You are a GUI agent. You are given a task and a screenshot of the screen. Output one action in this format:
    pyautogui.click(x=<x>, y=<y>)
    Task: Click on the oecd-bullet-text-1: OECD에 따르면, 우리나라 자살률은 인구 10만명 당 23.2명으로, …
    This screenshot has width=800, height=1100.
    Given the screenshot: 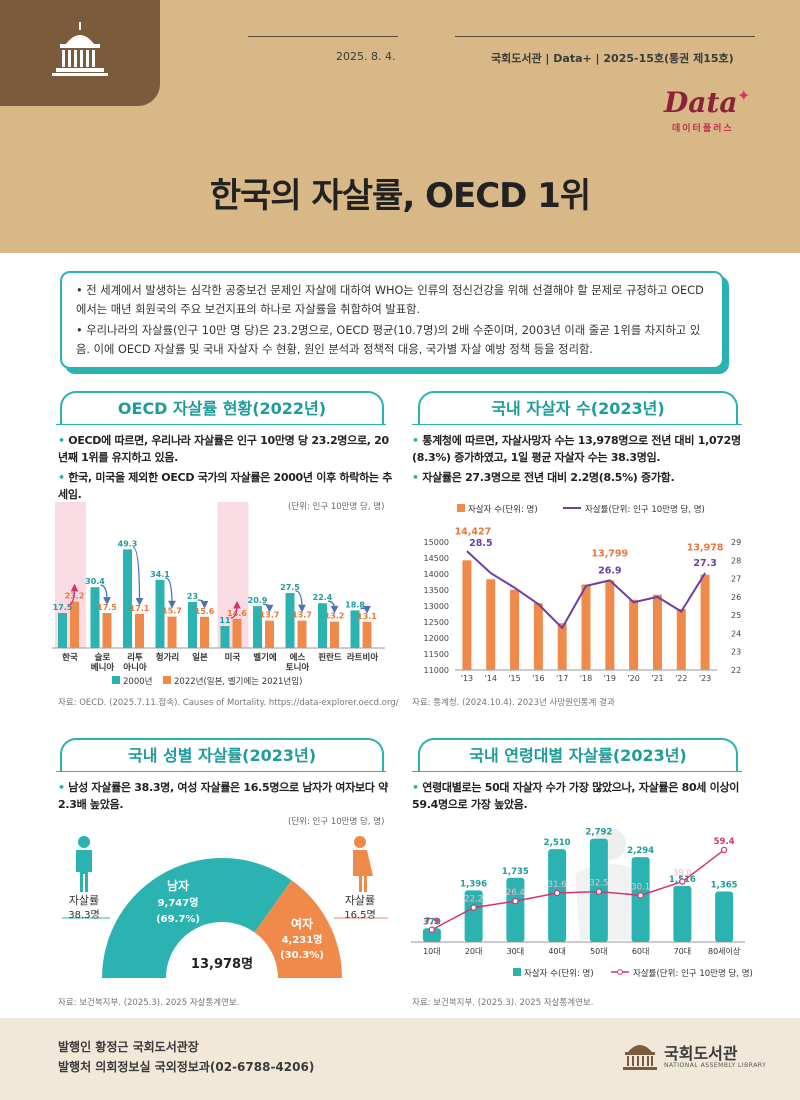 What is the action you would take?
    pyautogui.click(x=223, y=449)
    